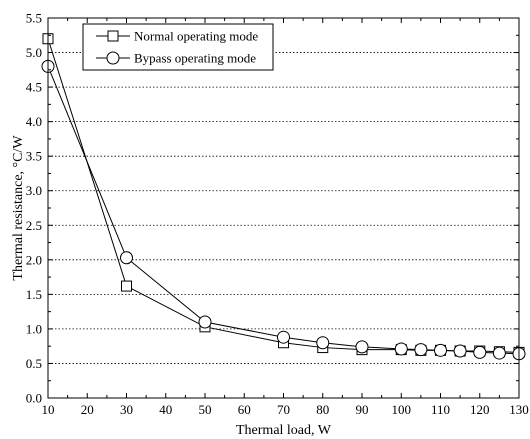 This screenshot has width=530, height=439. I want to click on x-tick-label: 20, so click(87, 409).